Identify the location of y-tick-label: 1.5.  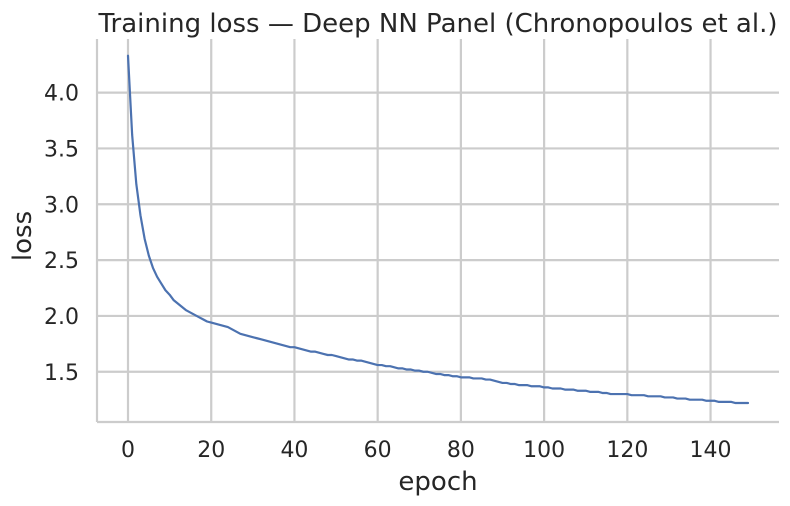
(61, 373).